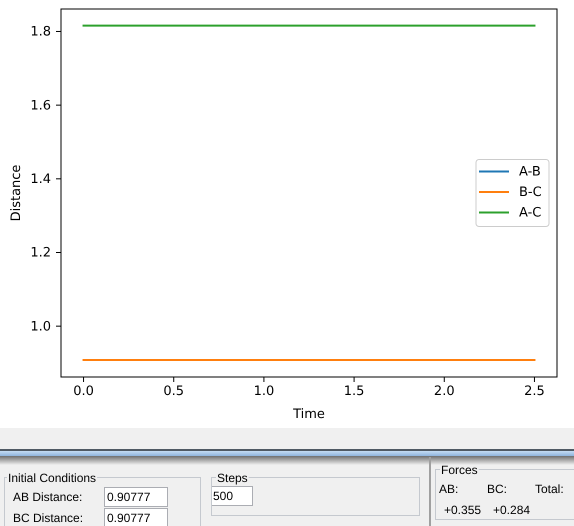 This screenshot has width=574, height=526. What do you see at coordinates (497, 489) in the screenshot?
I see `text: BC:` at bounding box center [497, 489].